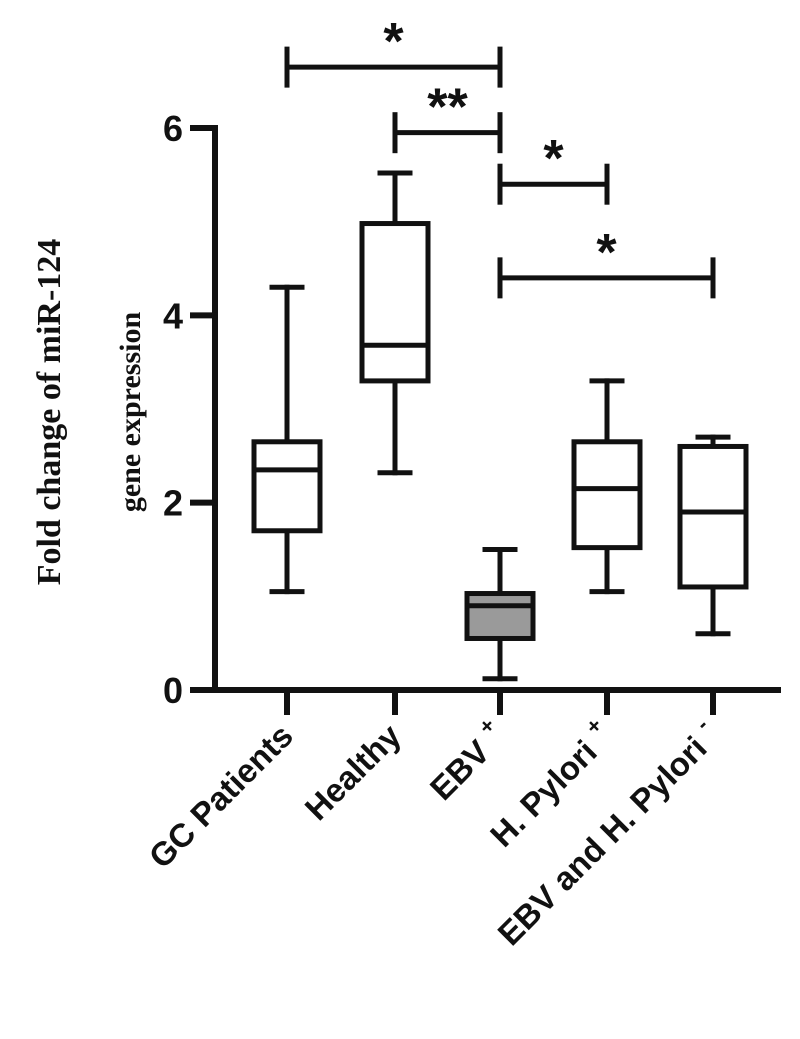 Image resolution: width=800 pixels, height=1039 pixels. Describe the element at coordinates (173, 315) in the screenshot. I see `y-tick-label: 4` at that location.